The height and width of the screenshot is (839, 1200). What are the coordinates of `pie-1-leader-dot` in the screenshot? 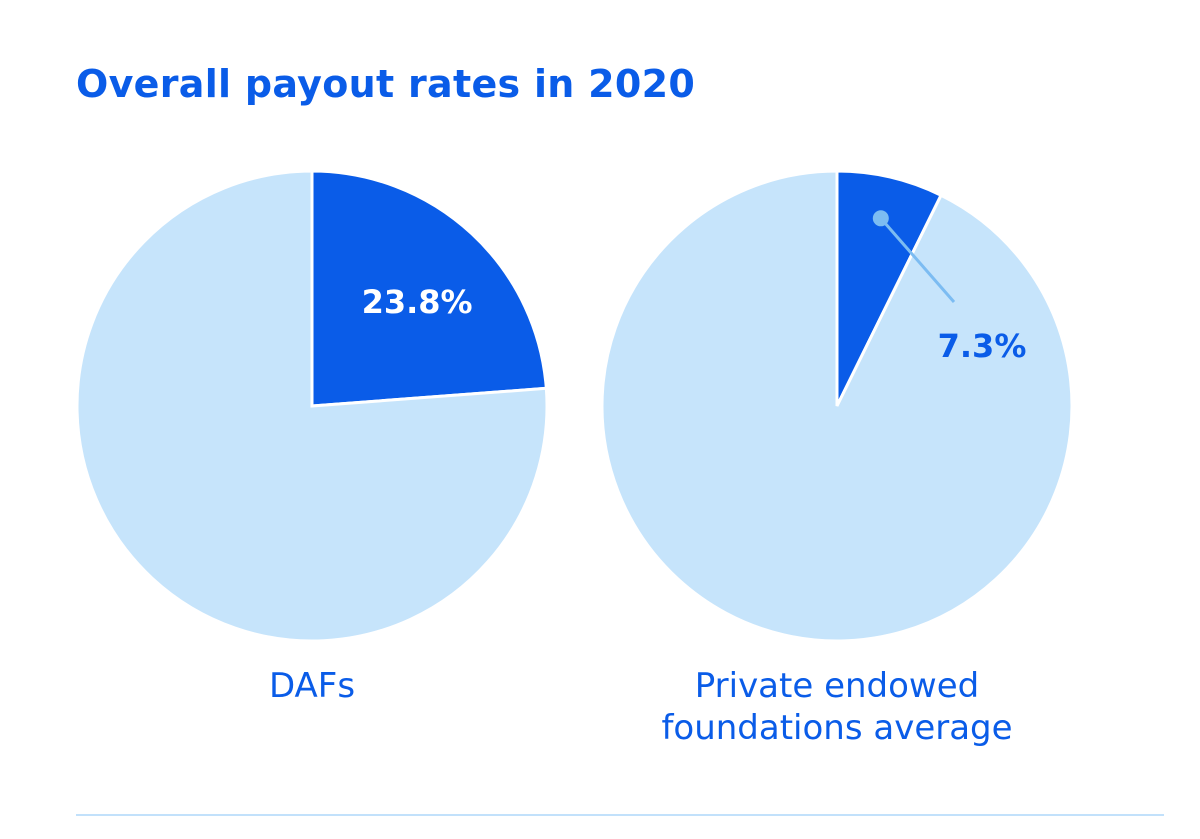 It's located at (880, 218).